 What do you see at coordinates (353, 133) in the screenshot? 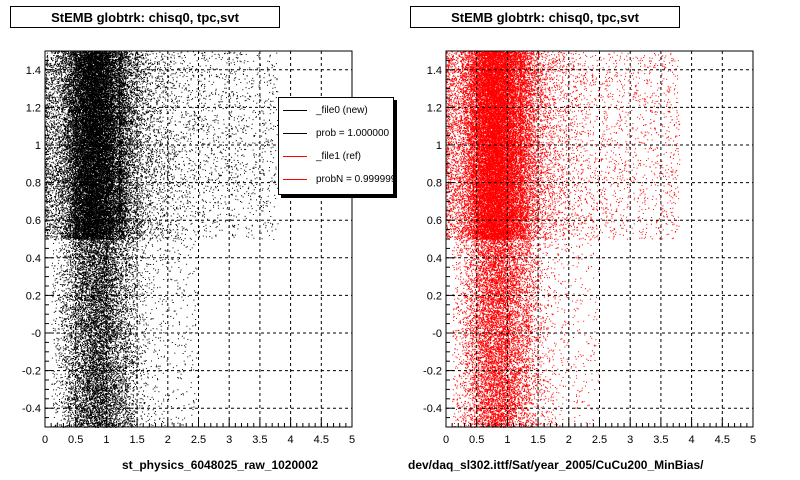
I see `legend-label: prob = 1.000000` at bounding box center [353, 133].